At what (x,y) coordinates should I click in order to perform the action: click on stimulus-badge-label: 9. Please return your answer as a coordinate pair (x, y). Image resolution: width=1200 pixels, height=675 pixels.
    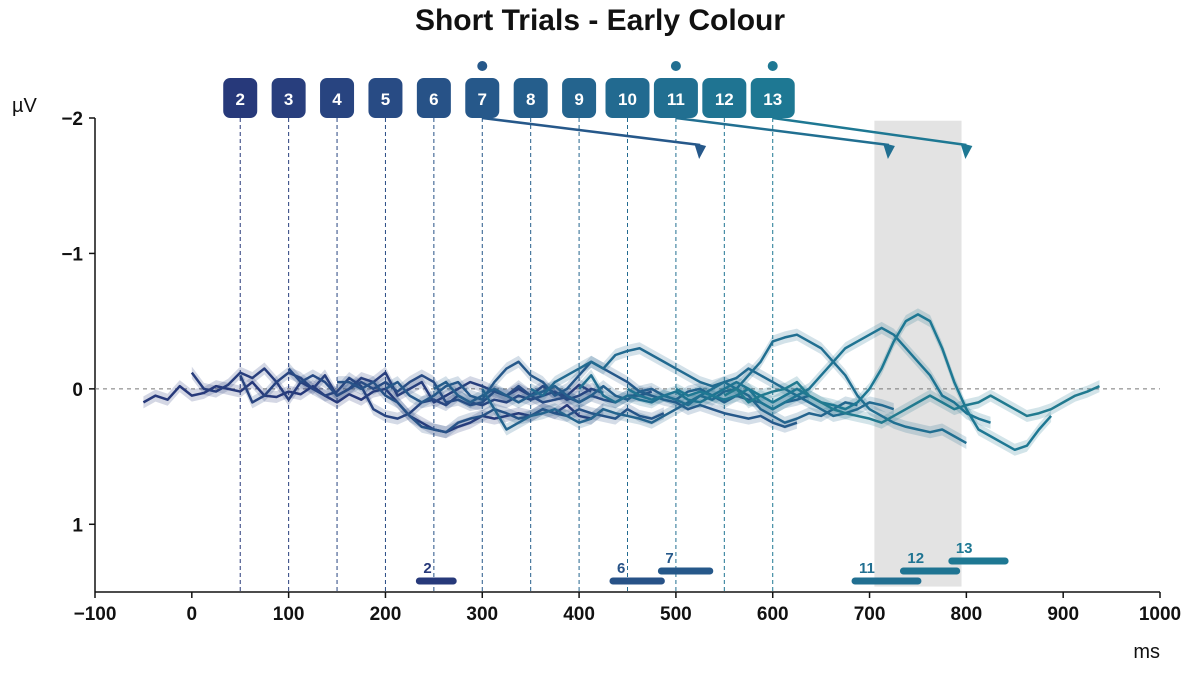
    Looking at the image, I should click on (578, 99).